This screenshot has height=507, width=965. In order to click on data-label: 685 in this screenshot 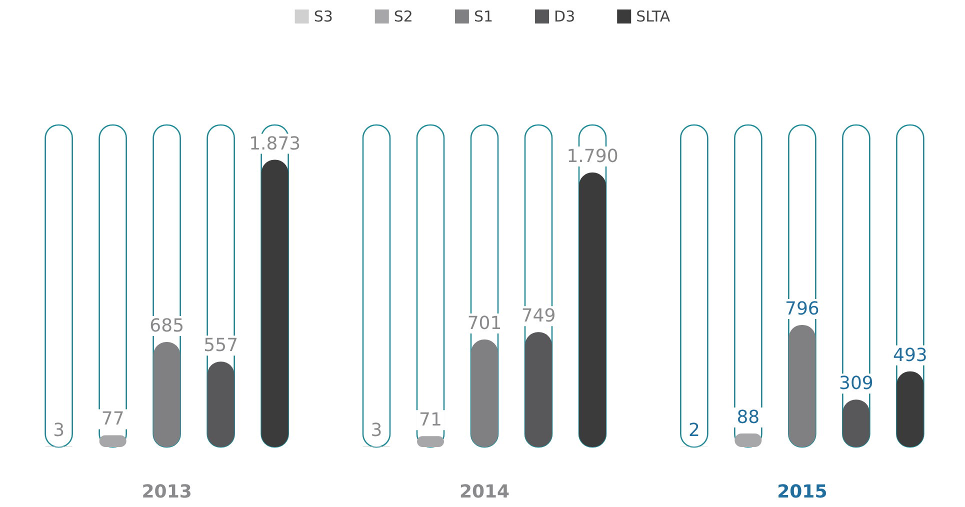, I will do `click(167, 325)`.